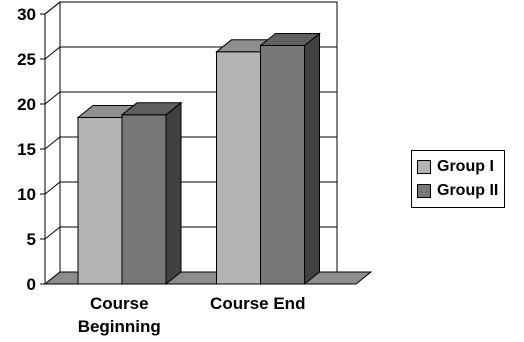 This screenshot has width=524, height=342. What do you see at coordinates (31, 239) in the screenshot?
I see `y-tick-label: 5` at bounding box center [31, 239].